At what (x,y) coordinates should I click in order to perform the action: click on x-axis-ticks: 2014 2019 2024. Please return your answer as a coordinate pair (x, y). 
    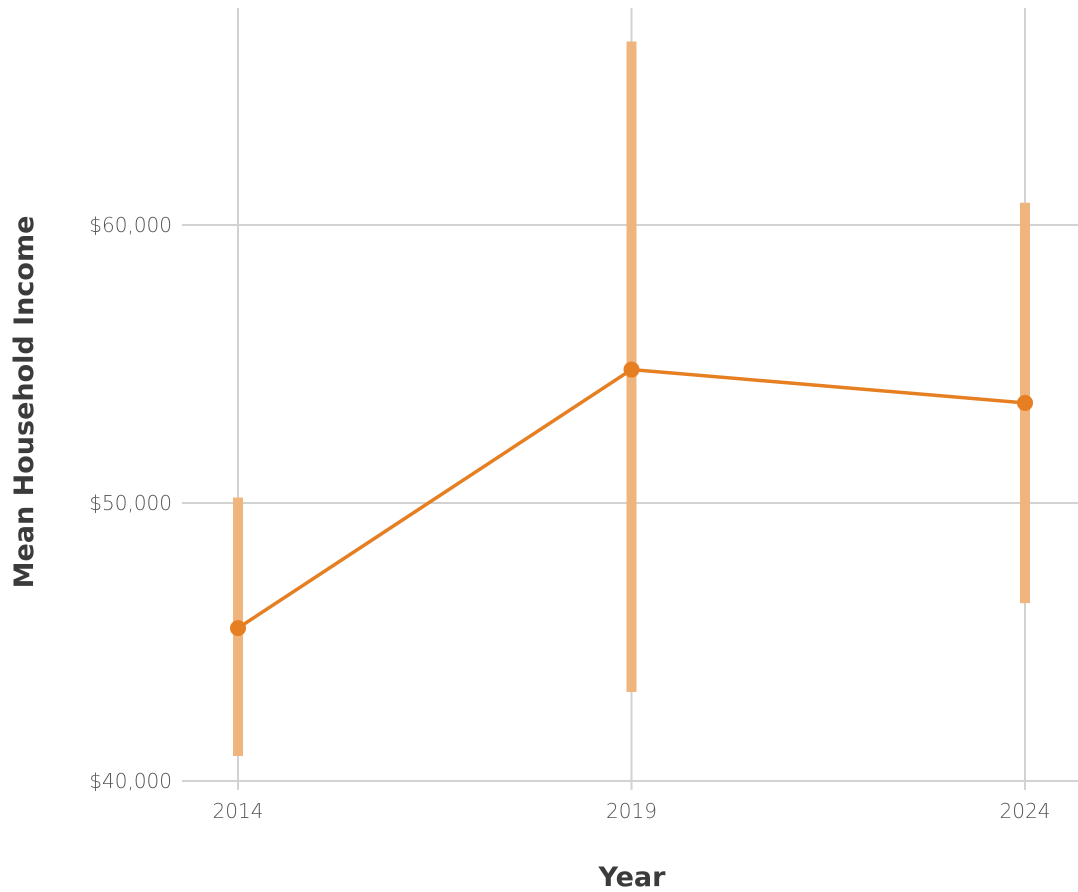
    Looking at the image, I should click on (632, 811).